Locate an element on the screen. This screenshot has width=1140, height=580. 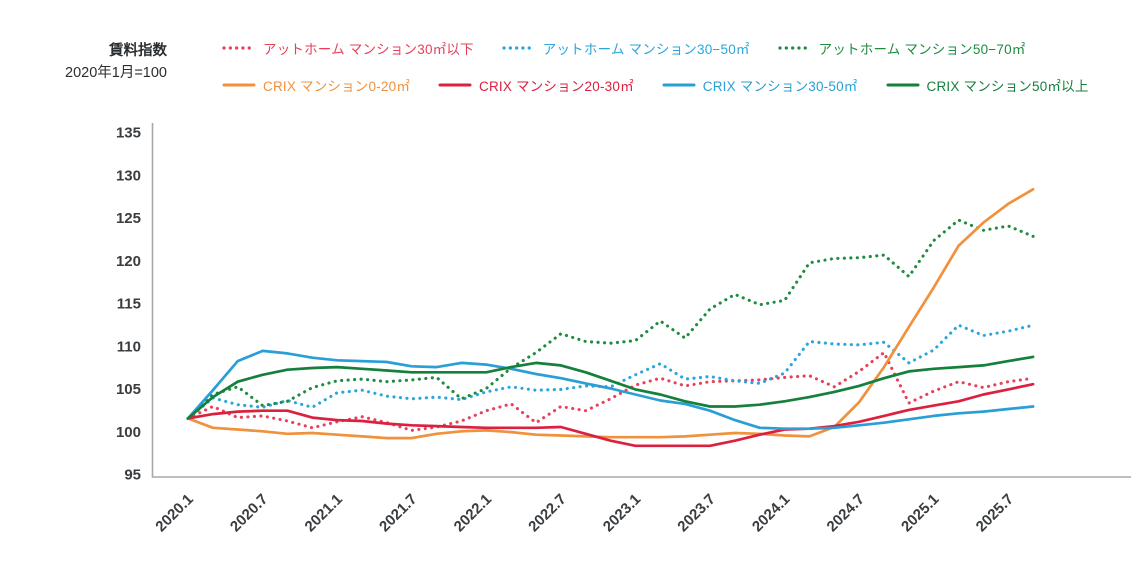
legend-item-label: CRIX マンション20-30㎡ is located at coordinates (556, 86).